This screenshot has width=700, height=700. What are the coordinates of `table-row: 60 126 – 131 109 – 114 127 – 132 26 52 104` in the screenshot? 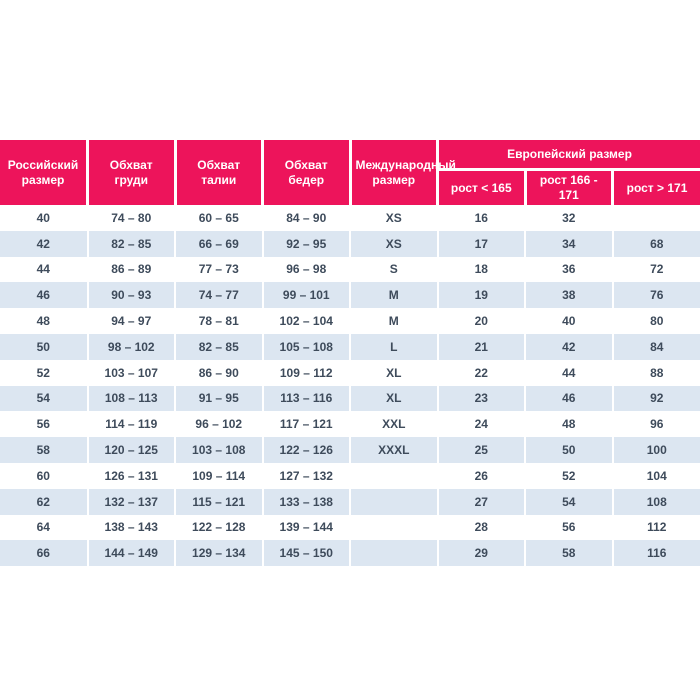 It's located at (350, 475).